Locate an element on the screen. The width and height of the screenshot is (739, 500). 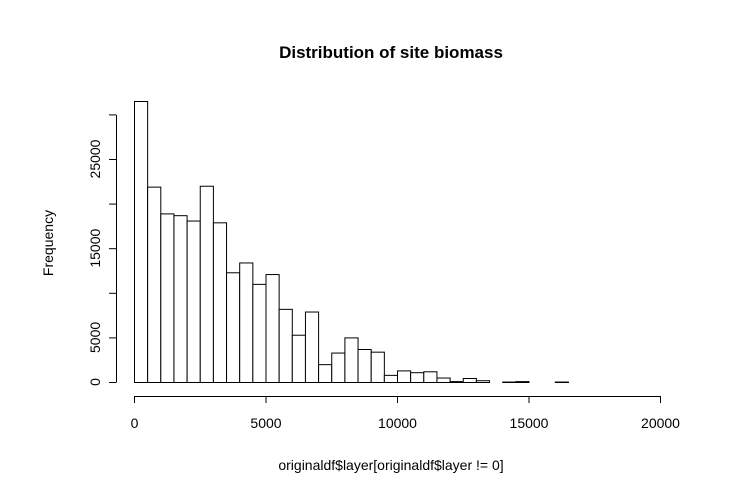
x-tick-label: 5000 is located at coordinates (265, 423).